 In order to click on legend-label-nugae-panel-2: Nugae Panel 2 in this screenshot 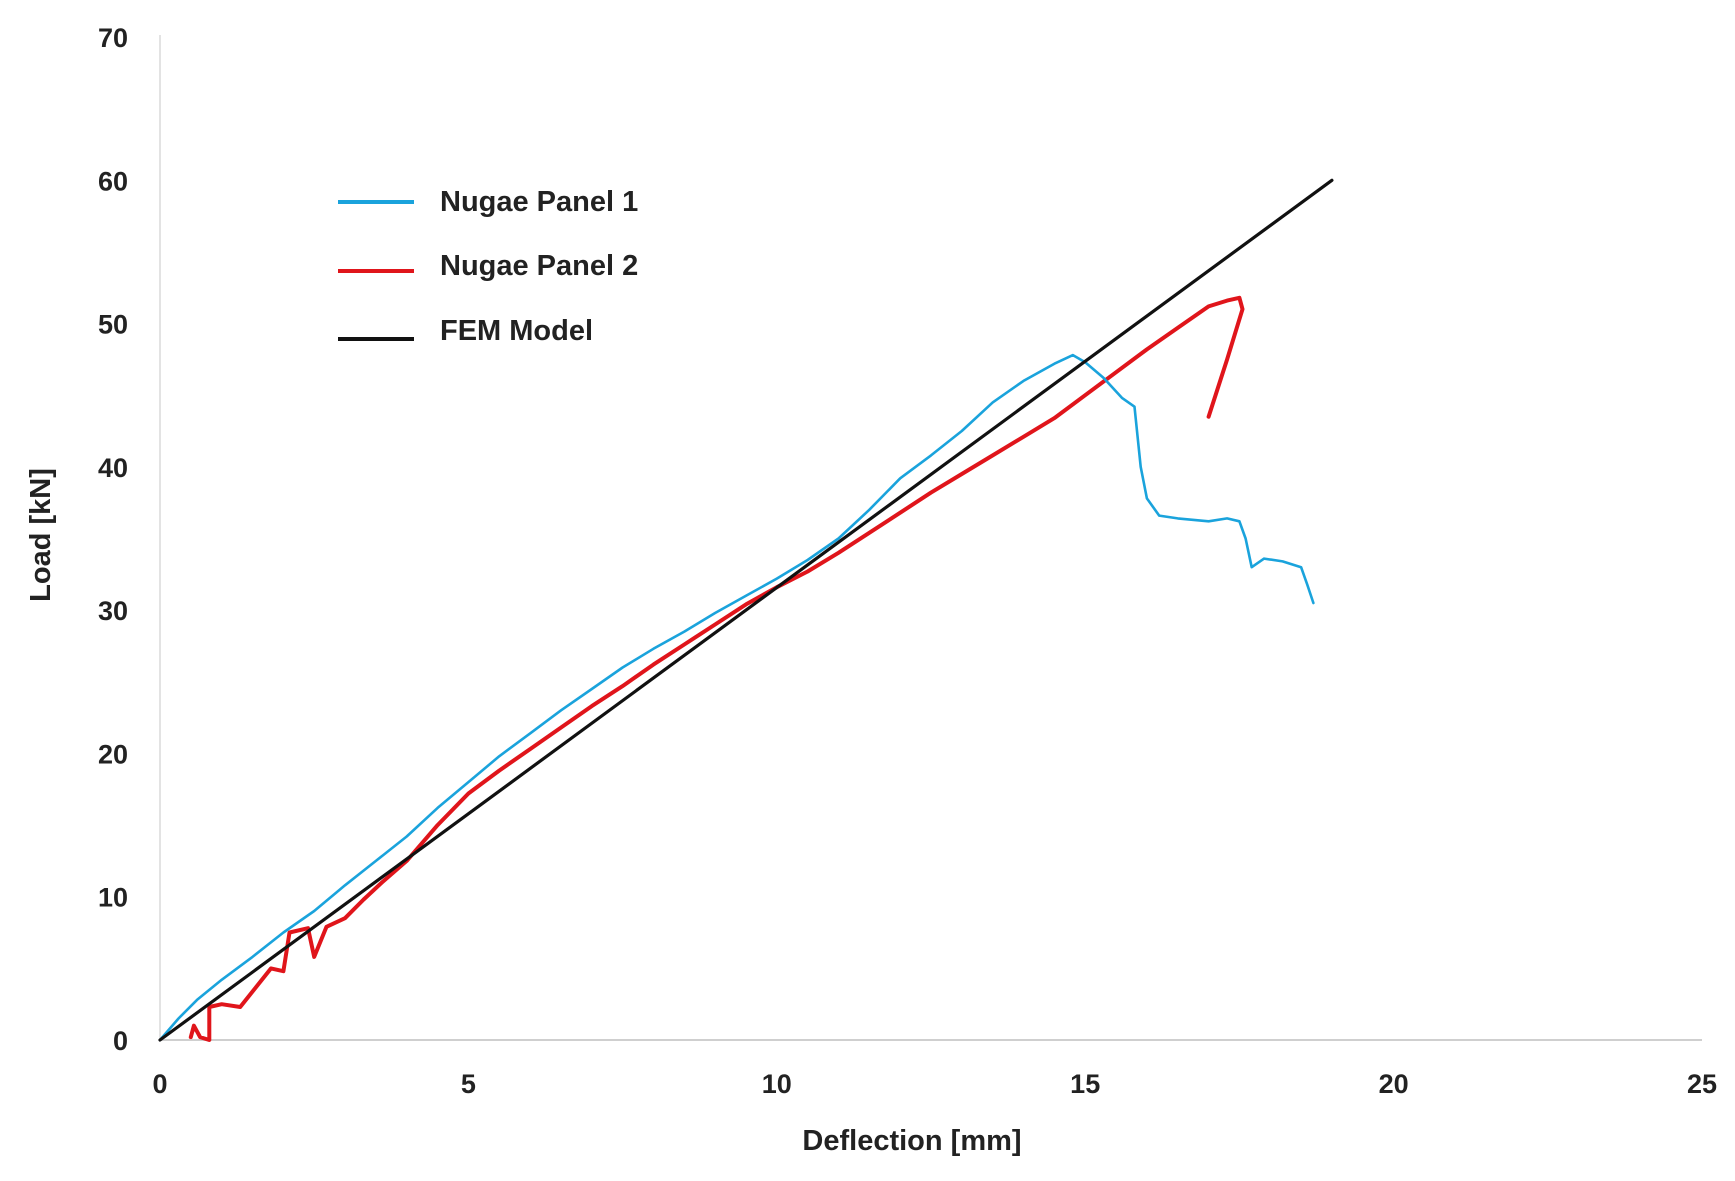, I will do `click(539, 266)`.